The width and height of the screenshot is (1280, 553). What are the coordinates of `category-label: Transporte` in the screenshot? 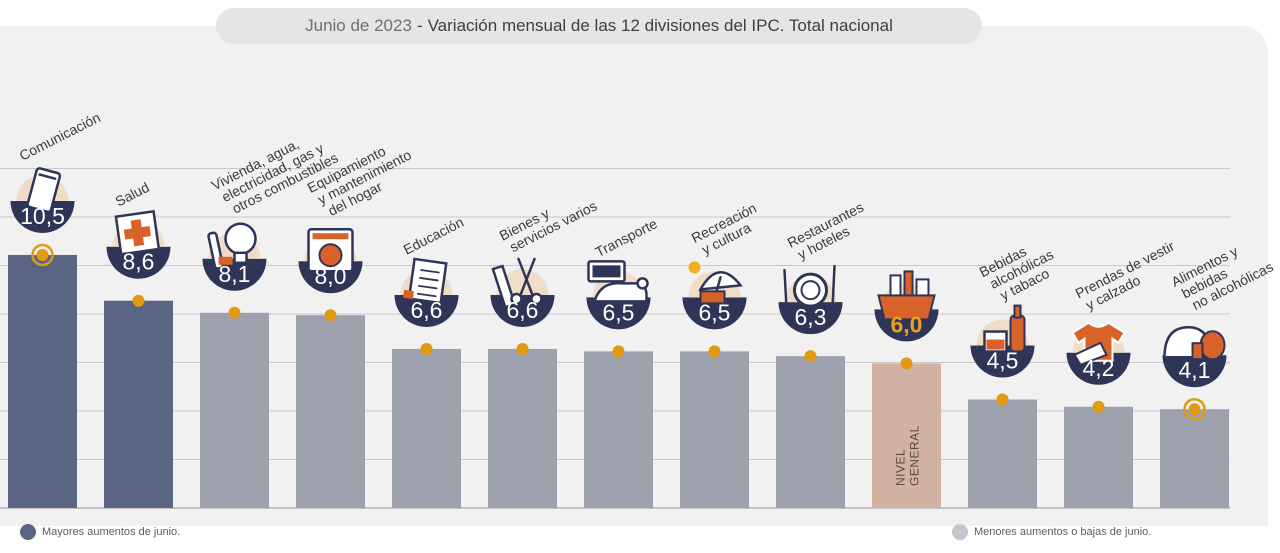 It's located at (626, 237).